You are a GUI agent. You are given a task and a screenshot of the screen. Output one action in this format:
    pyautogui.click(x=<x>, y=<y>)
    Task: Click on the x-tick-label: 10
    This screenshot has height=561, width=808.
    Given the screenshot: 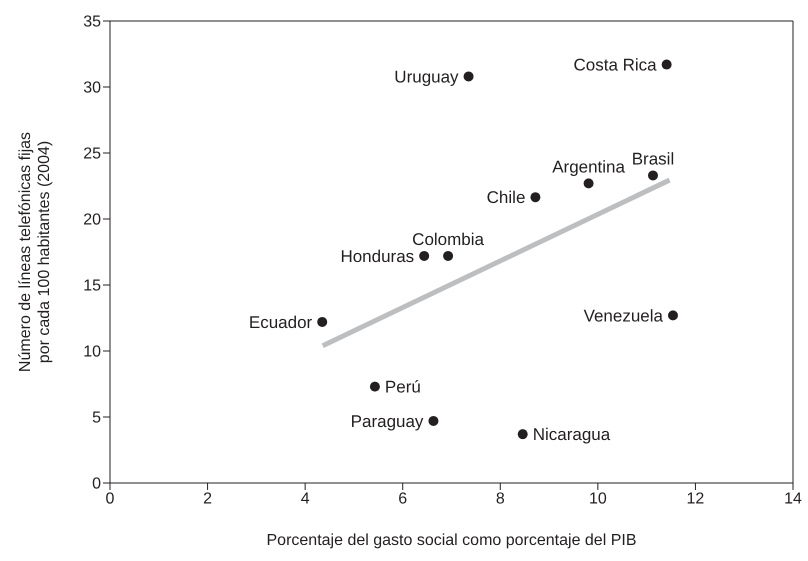 What is the action you would take?
    pyautogui.click(x=597, y=499)
    